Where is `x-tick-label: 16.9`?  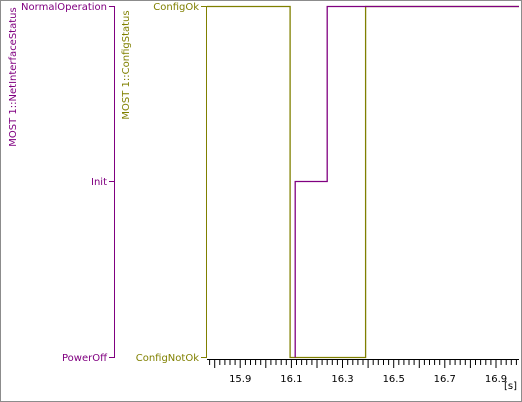
x-tick-label: 16.9 is located at coordinates (496, 379).